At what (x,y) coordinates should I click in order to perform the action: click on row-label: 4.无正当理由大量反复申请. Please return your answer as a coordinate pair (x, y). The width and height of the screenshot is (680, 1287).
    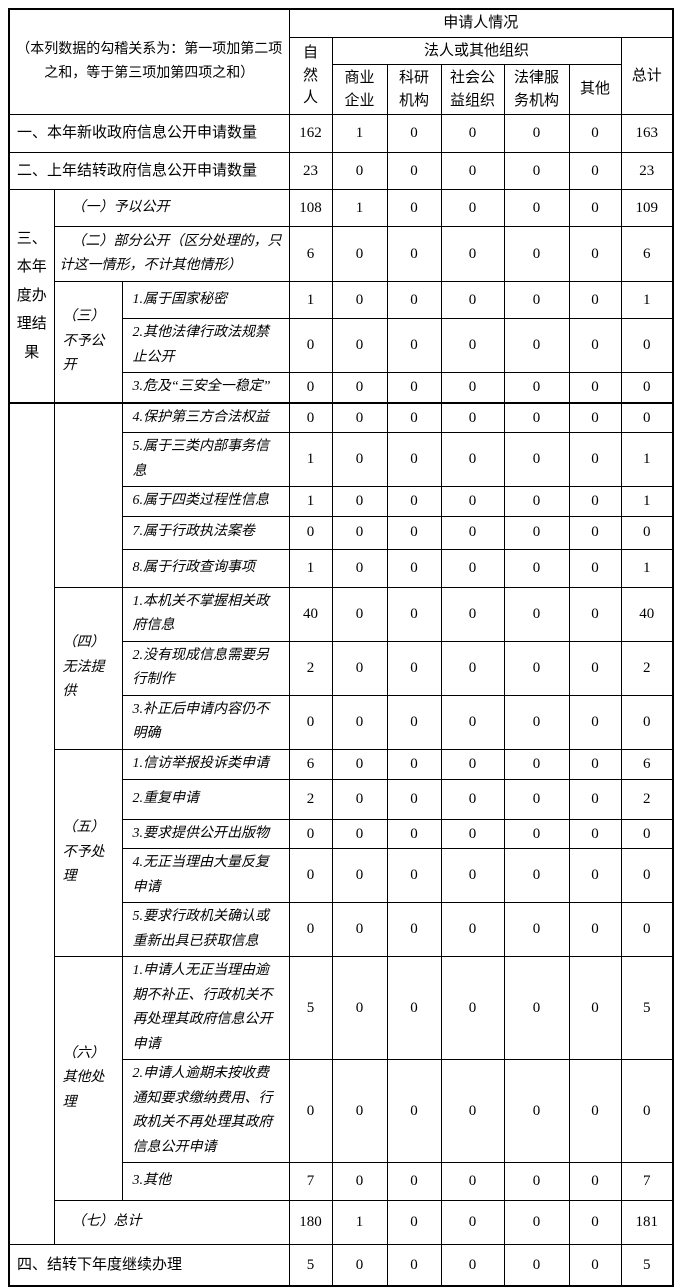
    Looking at the image, I should click on (205, 875).